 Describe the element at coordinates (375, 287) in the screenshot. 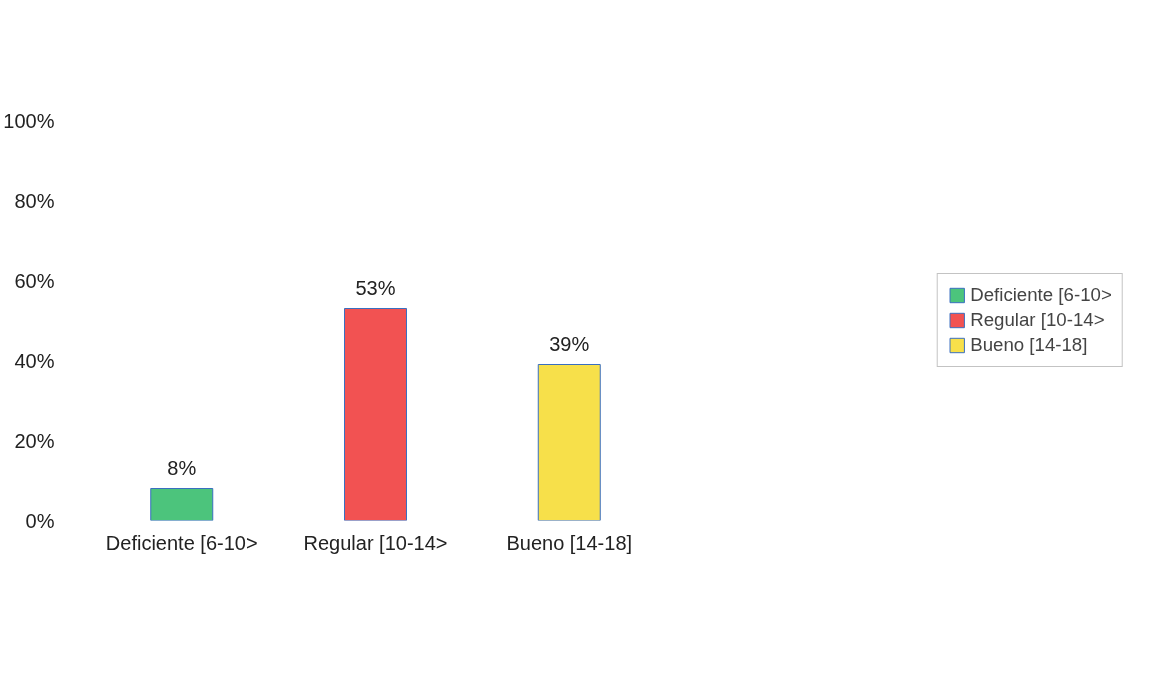

I see `data-label: 53%` at that location.